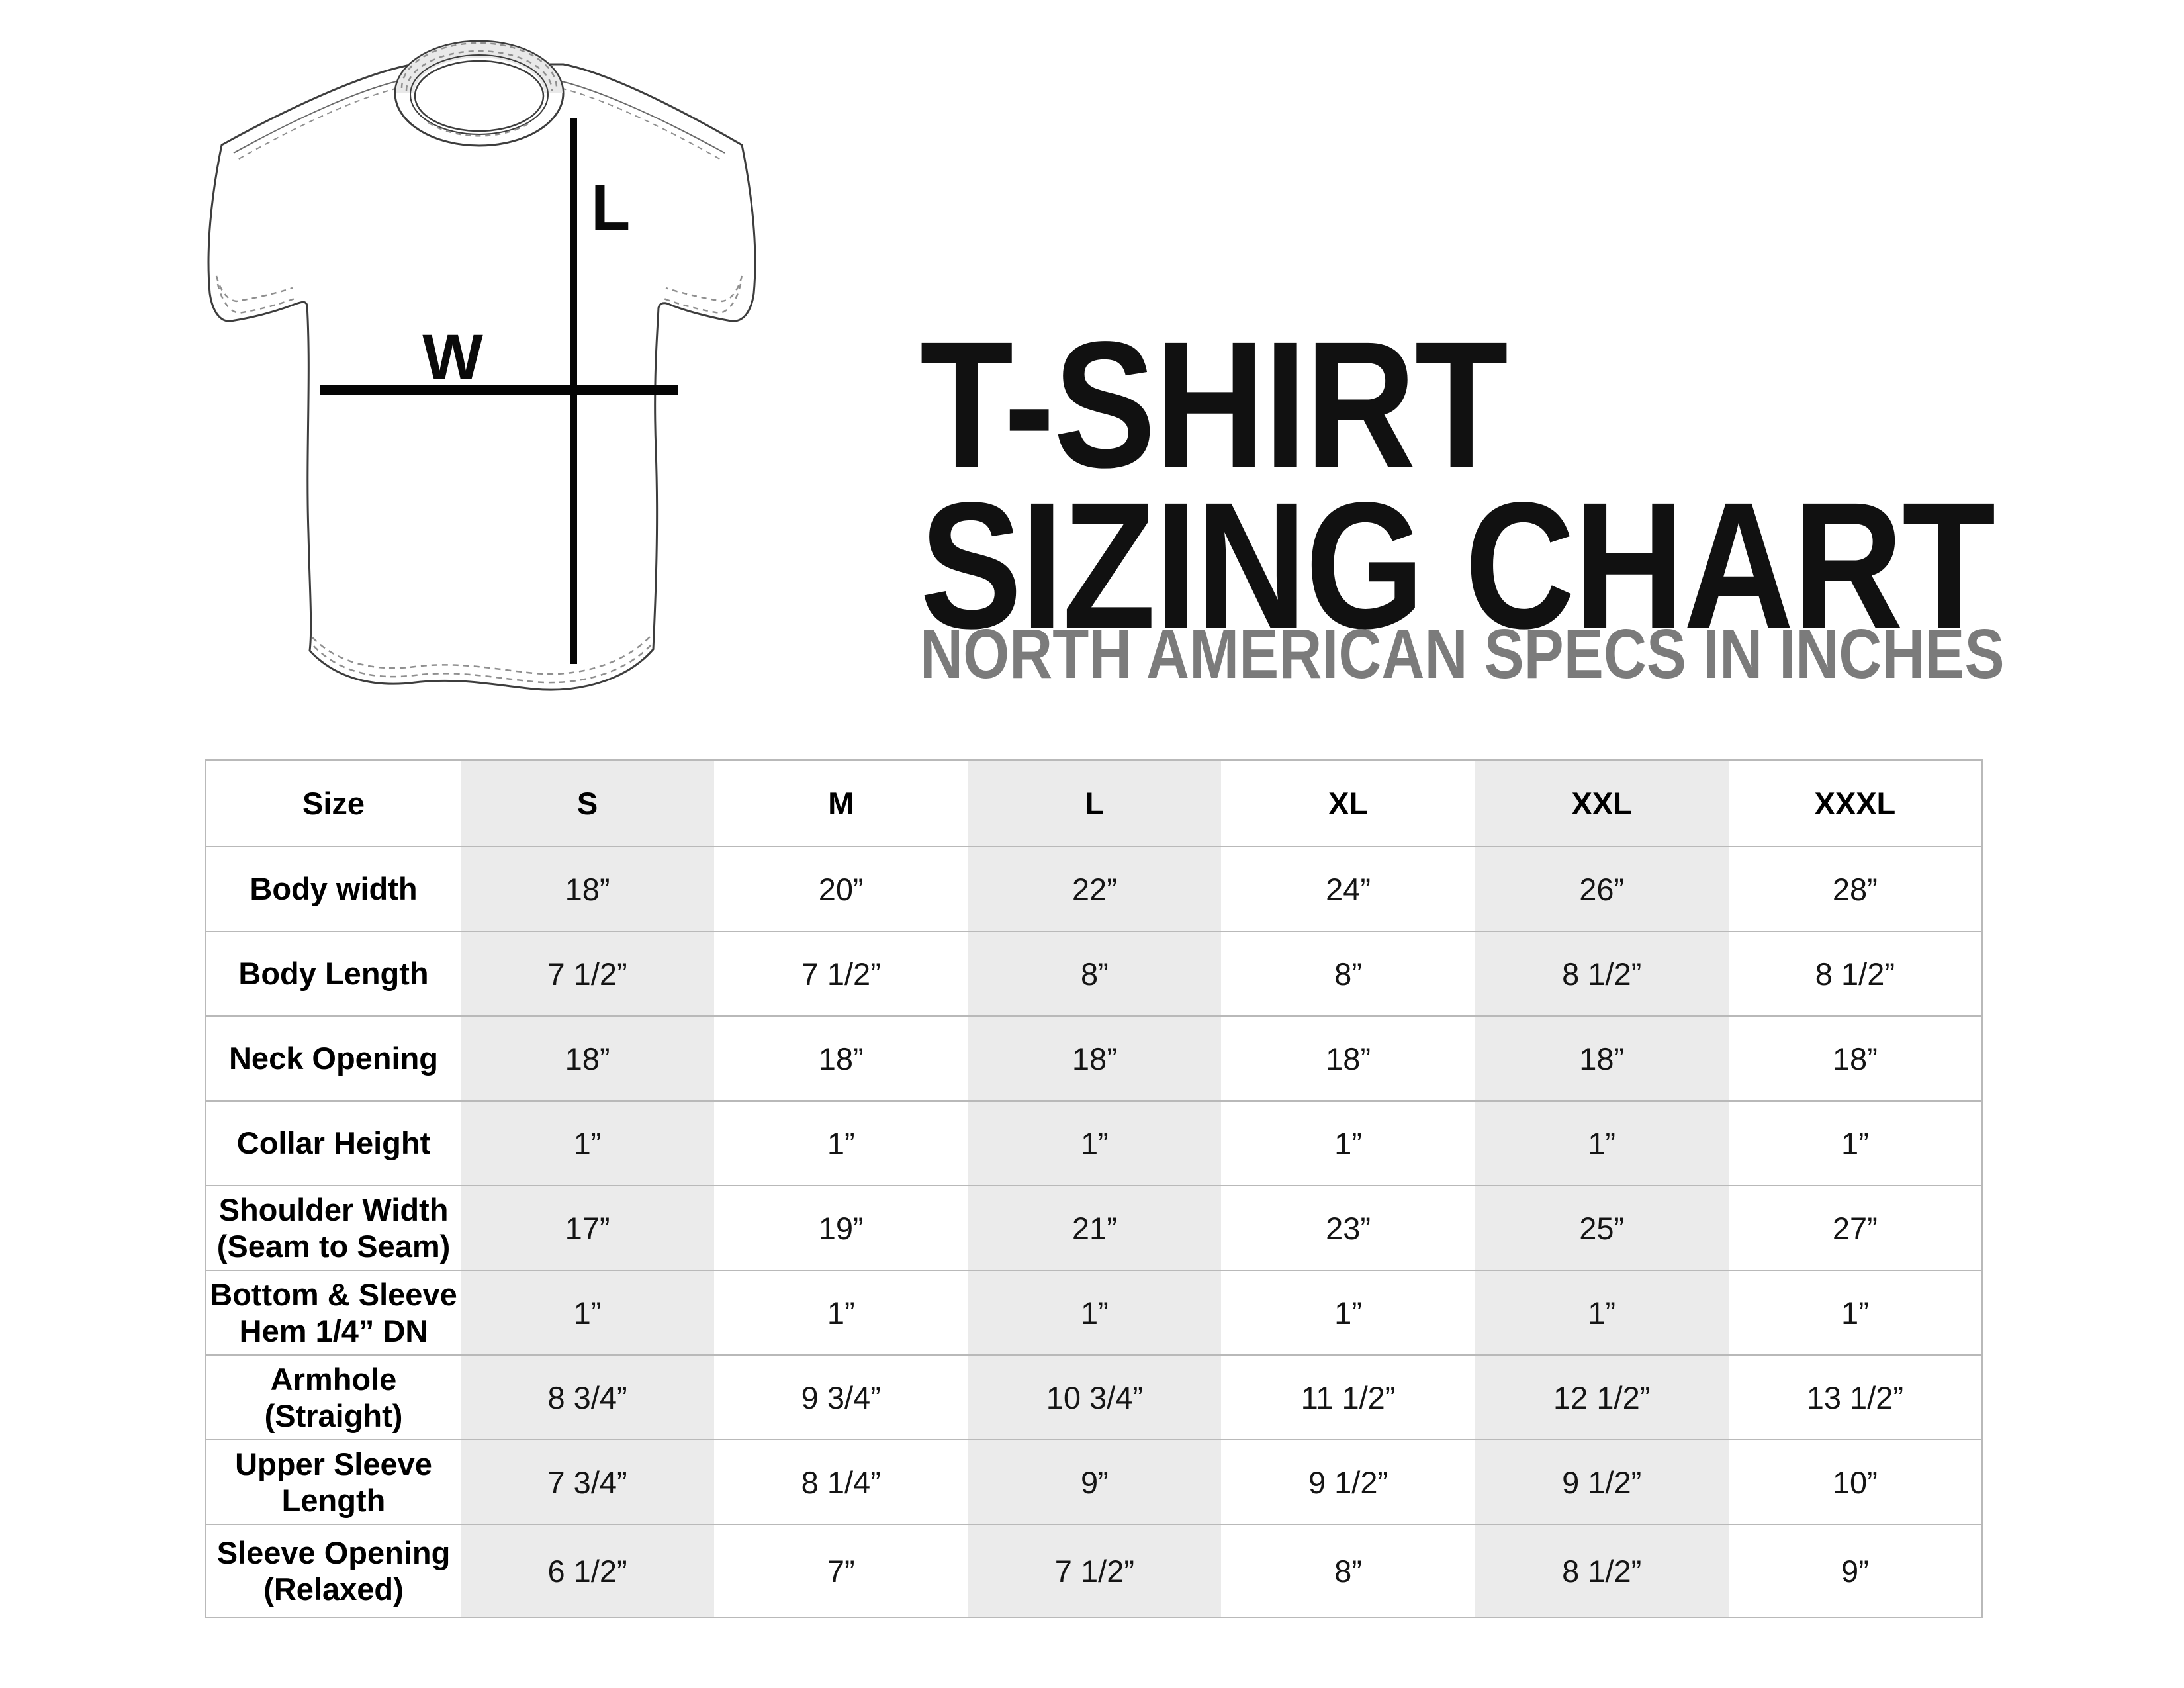 The height and width of the screenshot is (1688, 2184). I want to click on row-label: Sleeve Opening (Relaxed), so click(333, 1570).